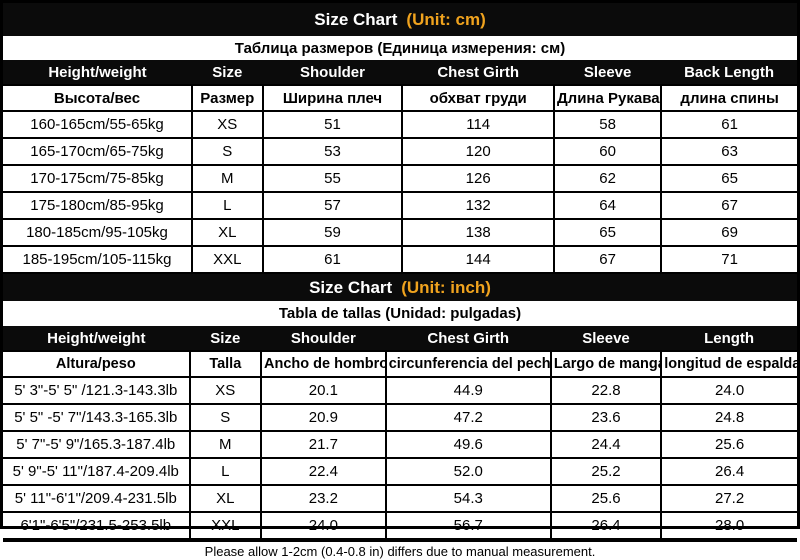 The height and width of the screenshot is (560, 800). Describe the element at coordinates (606, 364) in the screenshot. I see `column-header: Largo de manga` at that location.